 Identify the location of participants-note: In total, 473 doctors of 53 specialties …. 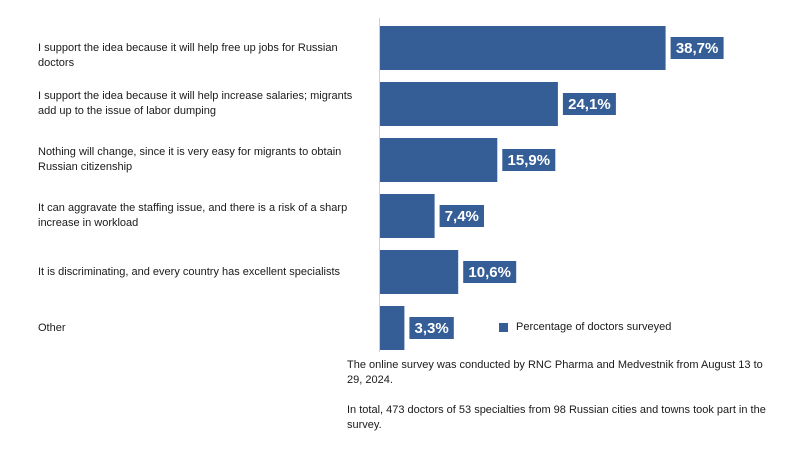
(556, 417).